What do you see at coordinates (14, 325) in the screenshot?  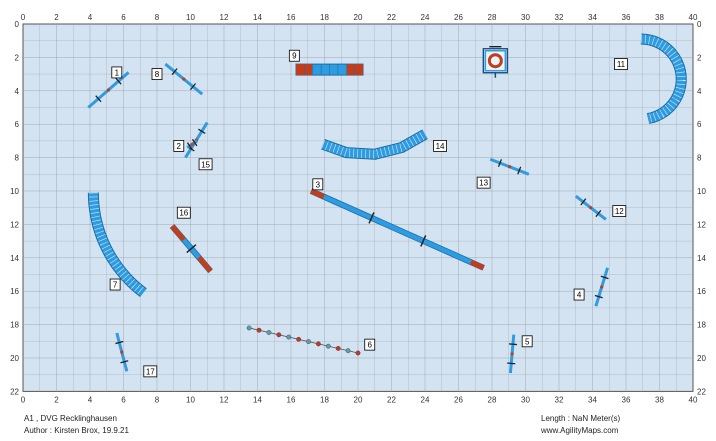 I see `y-tick-label-left: 18` at bounding box center [14, 325].